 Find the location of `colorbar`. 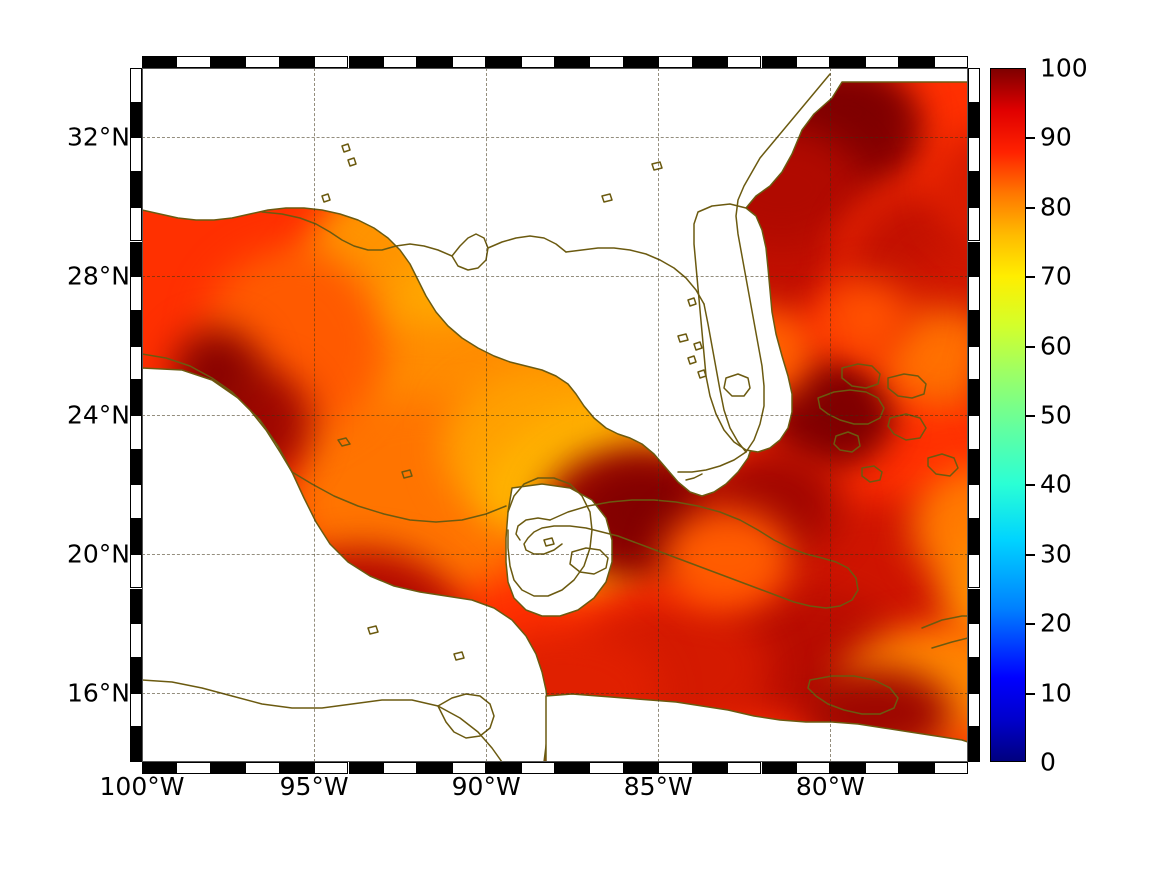

colorbar is located at coordinates (1008, 415).